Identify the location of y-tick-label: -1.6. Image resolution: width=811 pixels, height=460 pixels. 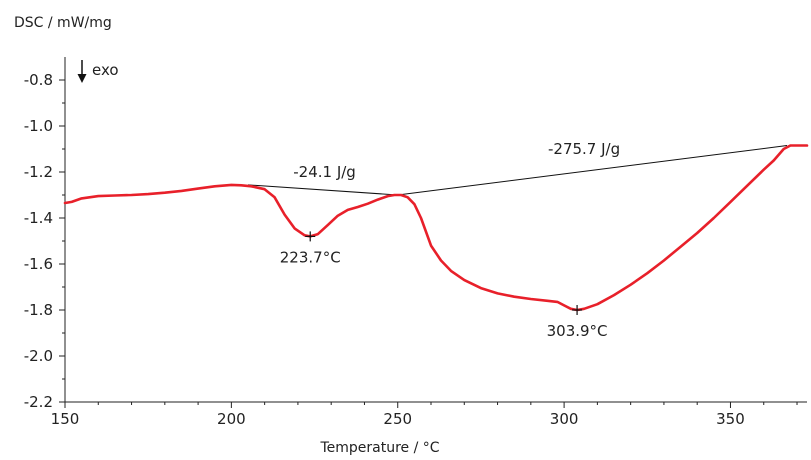
(38, 264).